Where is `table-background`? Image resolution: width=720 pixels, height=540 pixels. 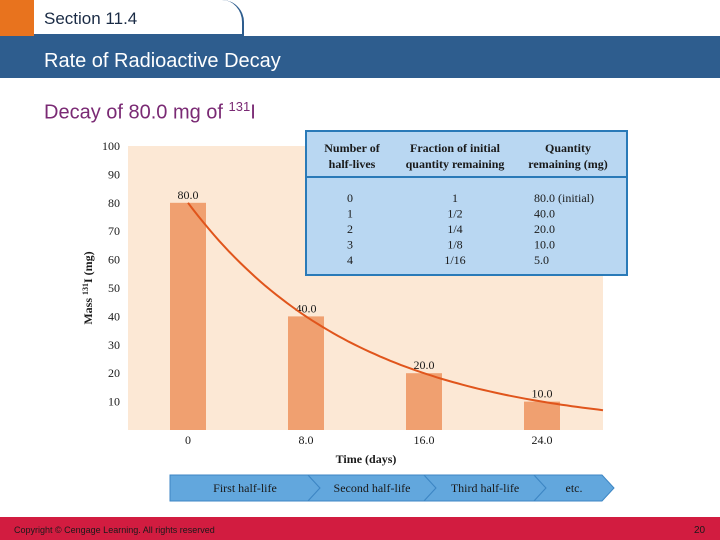
table-background is located at coordinates (466, 203).